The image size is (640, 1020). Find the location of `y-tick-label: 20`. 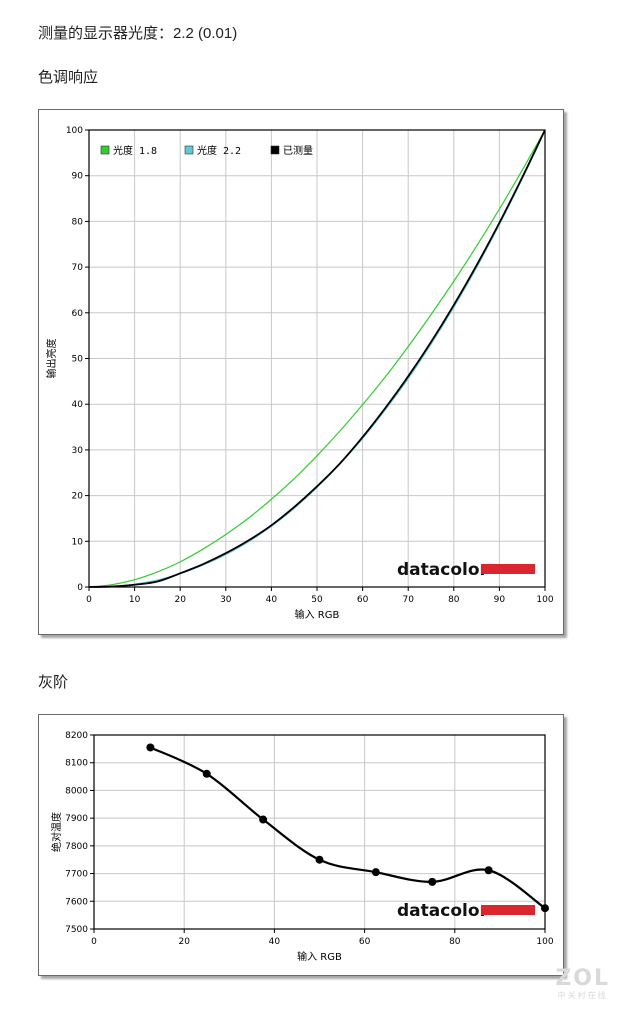

y-tick-label: 20 is located at coordinates (78, 497).